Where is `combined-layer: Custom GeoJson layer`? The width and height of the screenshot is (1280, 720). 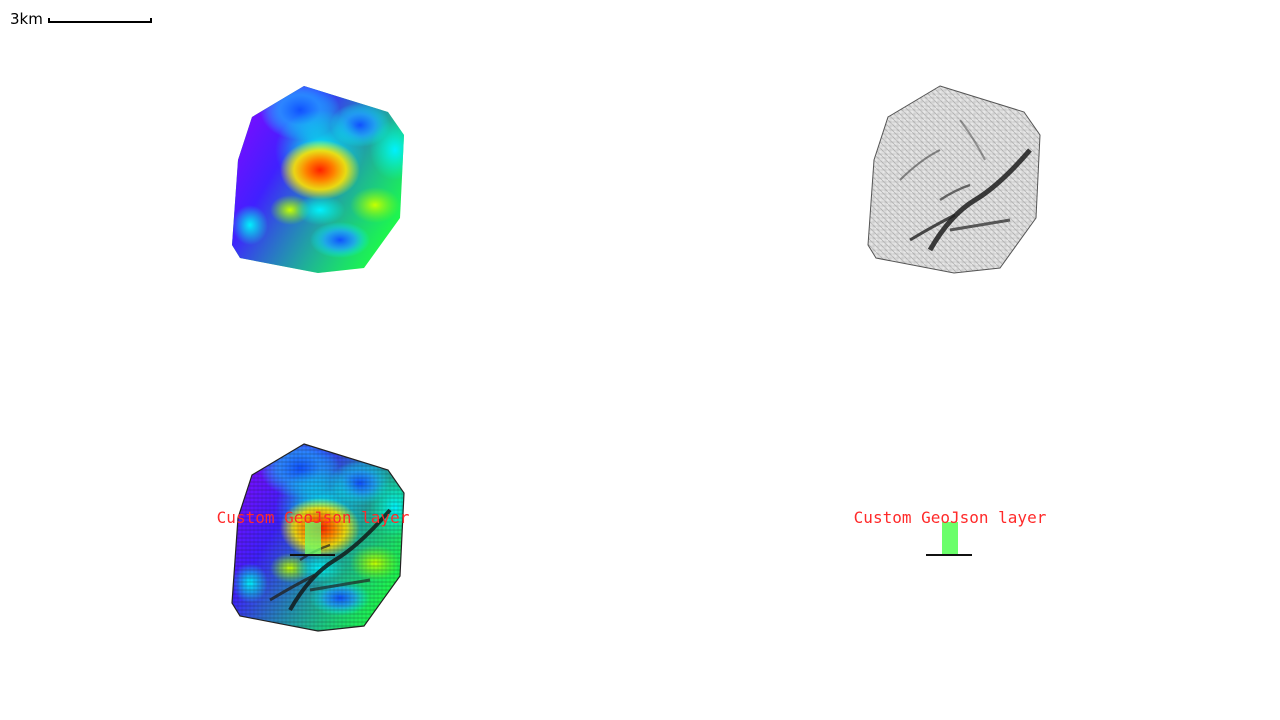
combined-layer: Custom GeoJson layer is located at coordinates (313, 537).